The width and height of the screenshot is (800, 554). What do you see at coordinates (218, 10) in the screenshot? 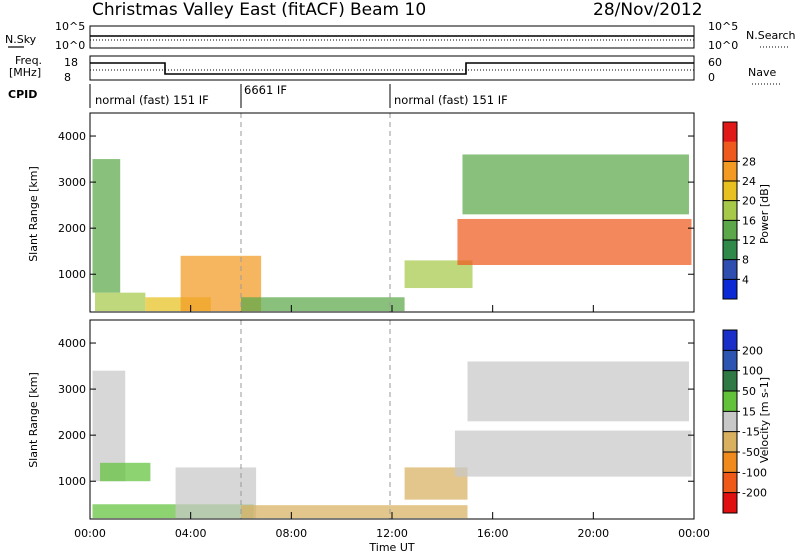
I see `plot-title: Christmas Valley East (fitACF)` at bounding box center [218, 10].